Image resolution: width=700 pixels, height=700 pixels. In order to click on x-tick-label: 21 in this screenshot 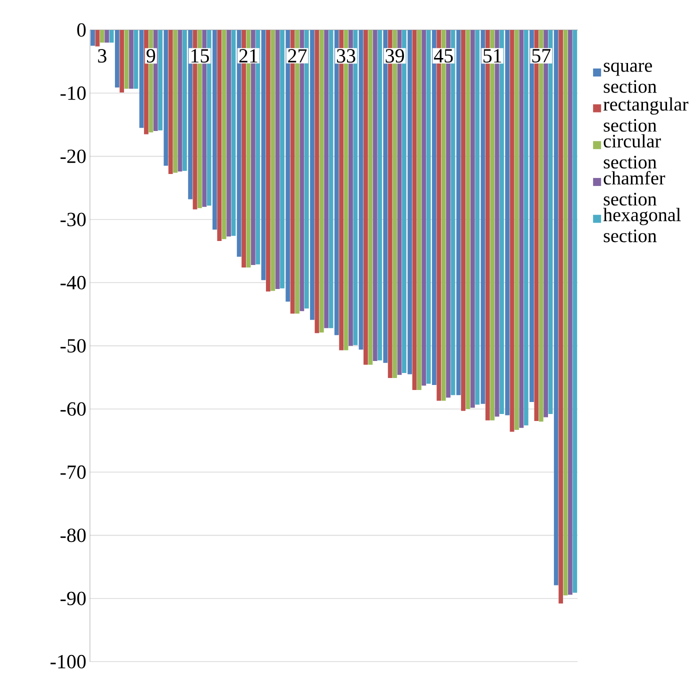, I will do `click(248, 56)`.